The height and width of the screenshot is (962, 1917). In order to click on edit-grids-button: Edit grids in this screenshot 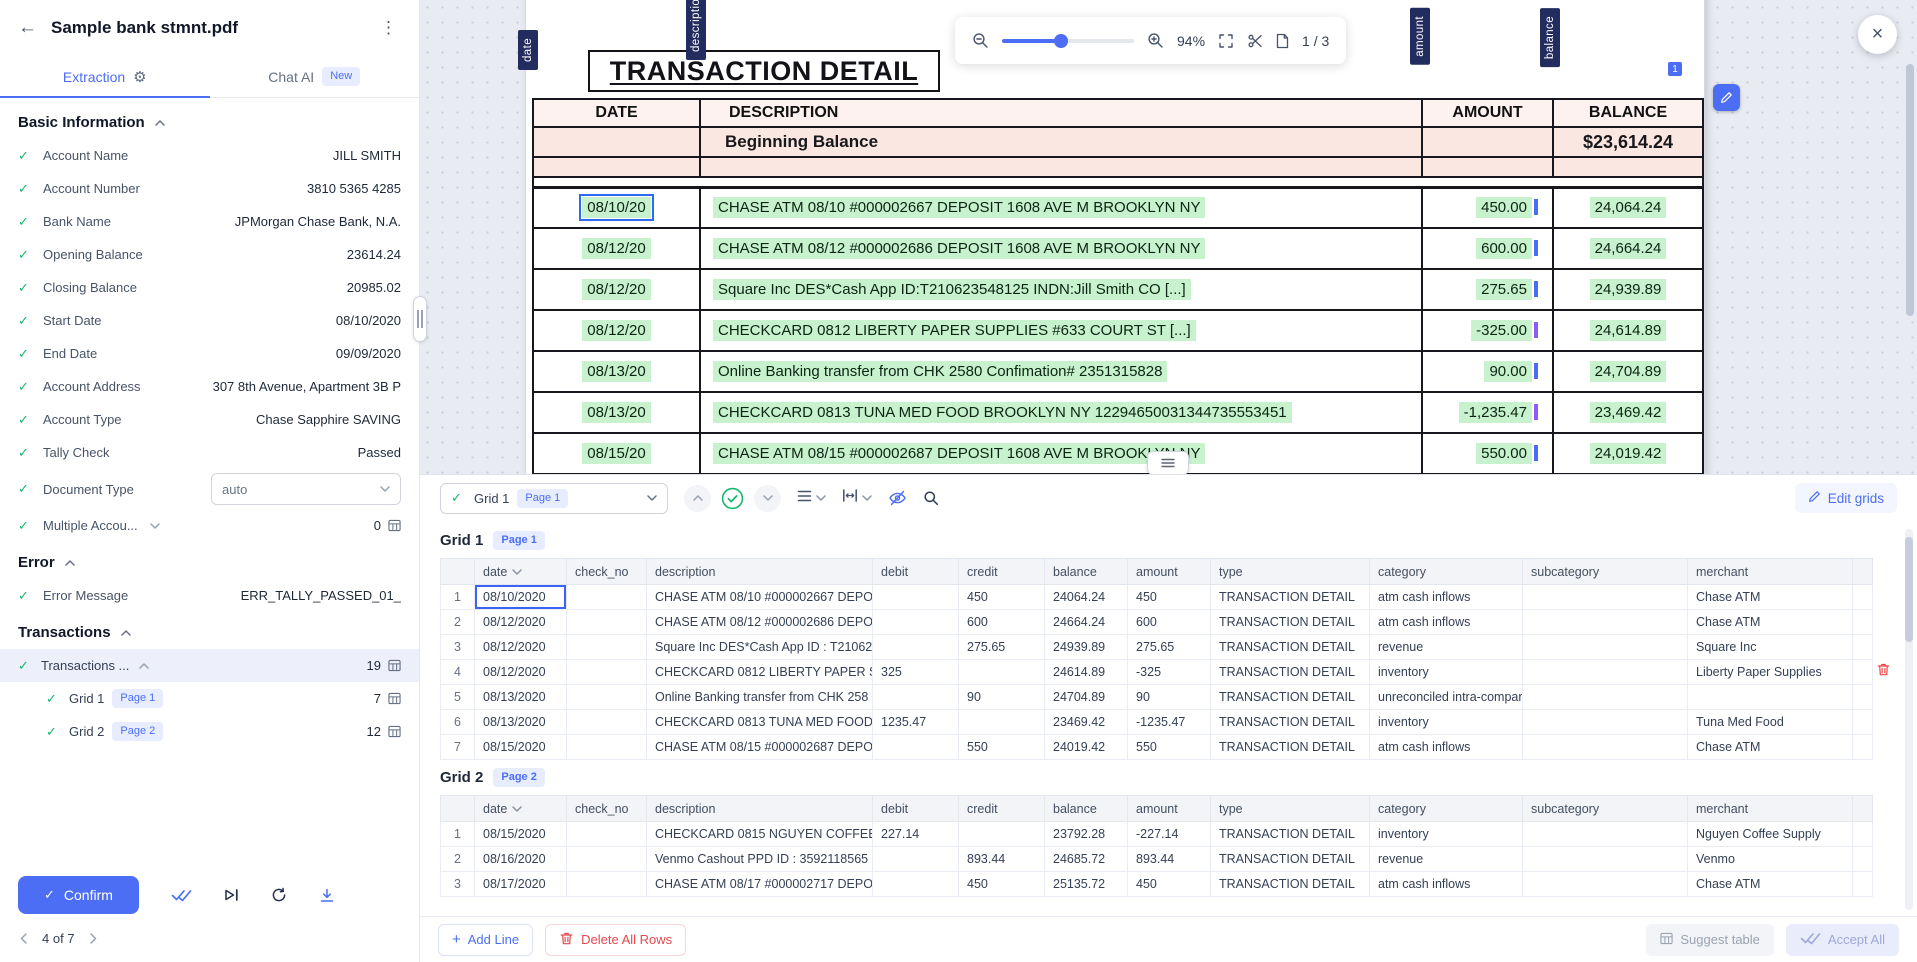, I will do `click(1845, 498)`.